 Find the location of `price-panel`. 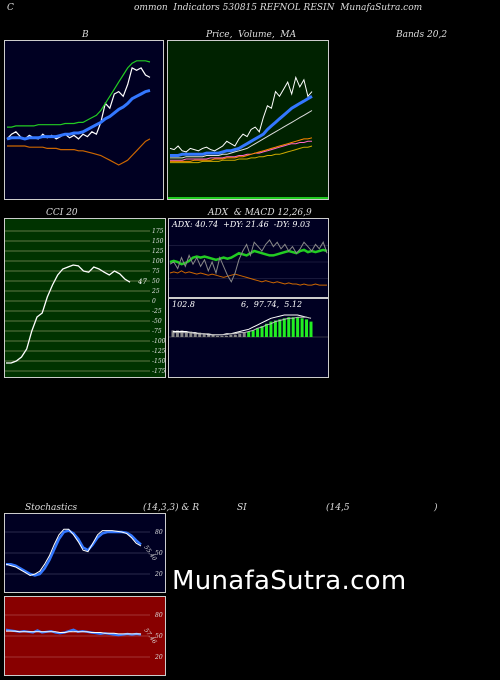

price-panel is located at coordinates (248, 120).